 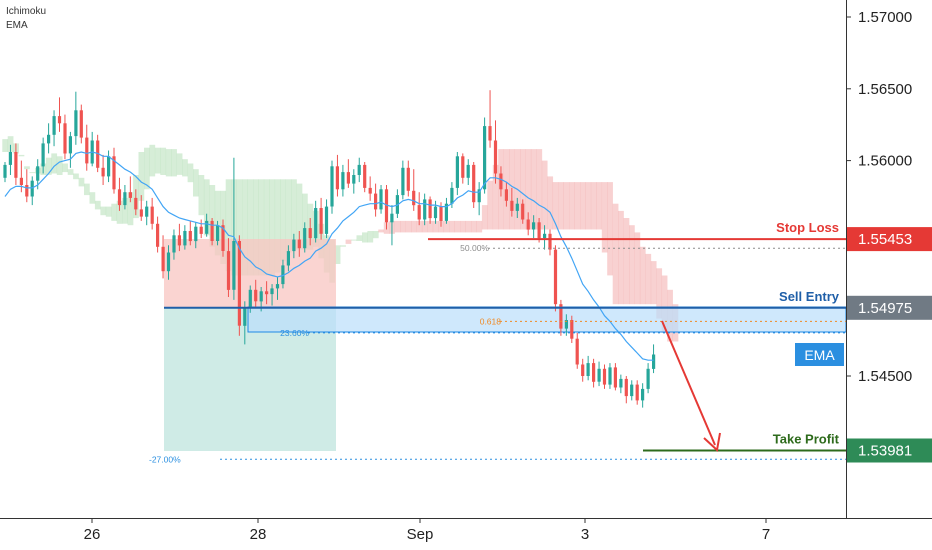 What do you see at coordinates (889, 450) in the screenshot?
I see `take-profit-price-tag: 1.53981` at bounding box center [889, 450].